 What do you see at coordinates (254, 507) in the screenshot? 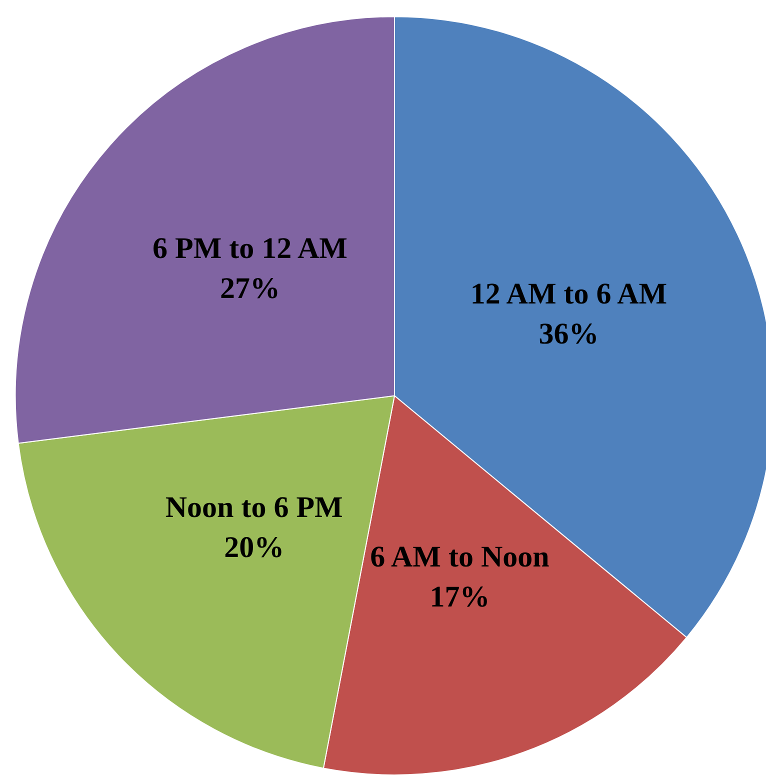
I see `slice-label: Noon to 6 PM` at bounding box center [254, 507].